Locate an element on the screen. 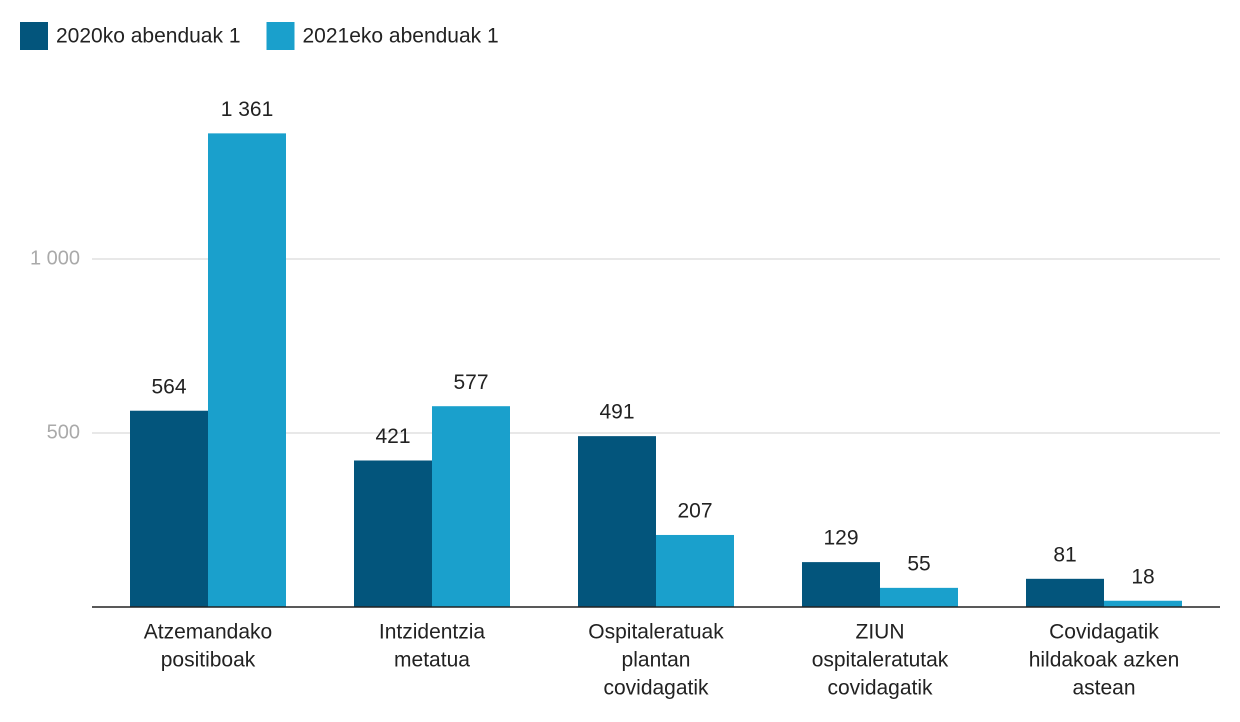 Image resolution: width=1240 pixels, height=722 pixels. legend-label: 2021eko abenduak 1 is located at coordinates (401, 36).